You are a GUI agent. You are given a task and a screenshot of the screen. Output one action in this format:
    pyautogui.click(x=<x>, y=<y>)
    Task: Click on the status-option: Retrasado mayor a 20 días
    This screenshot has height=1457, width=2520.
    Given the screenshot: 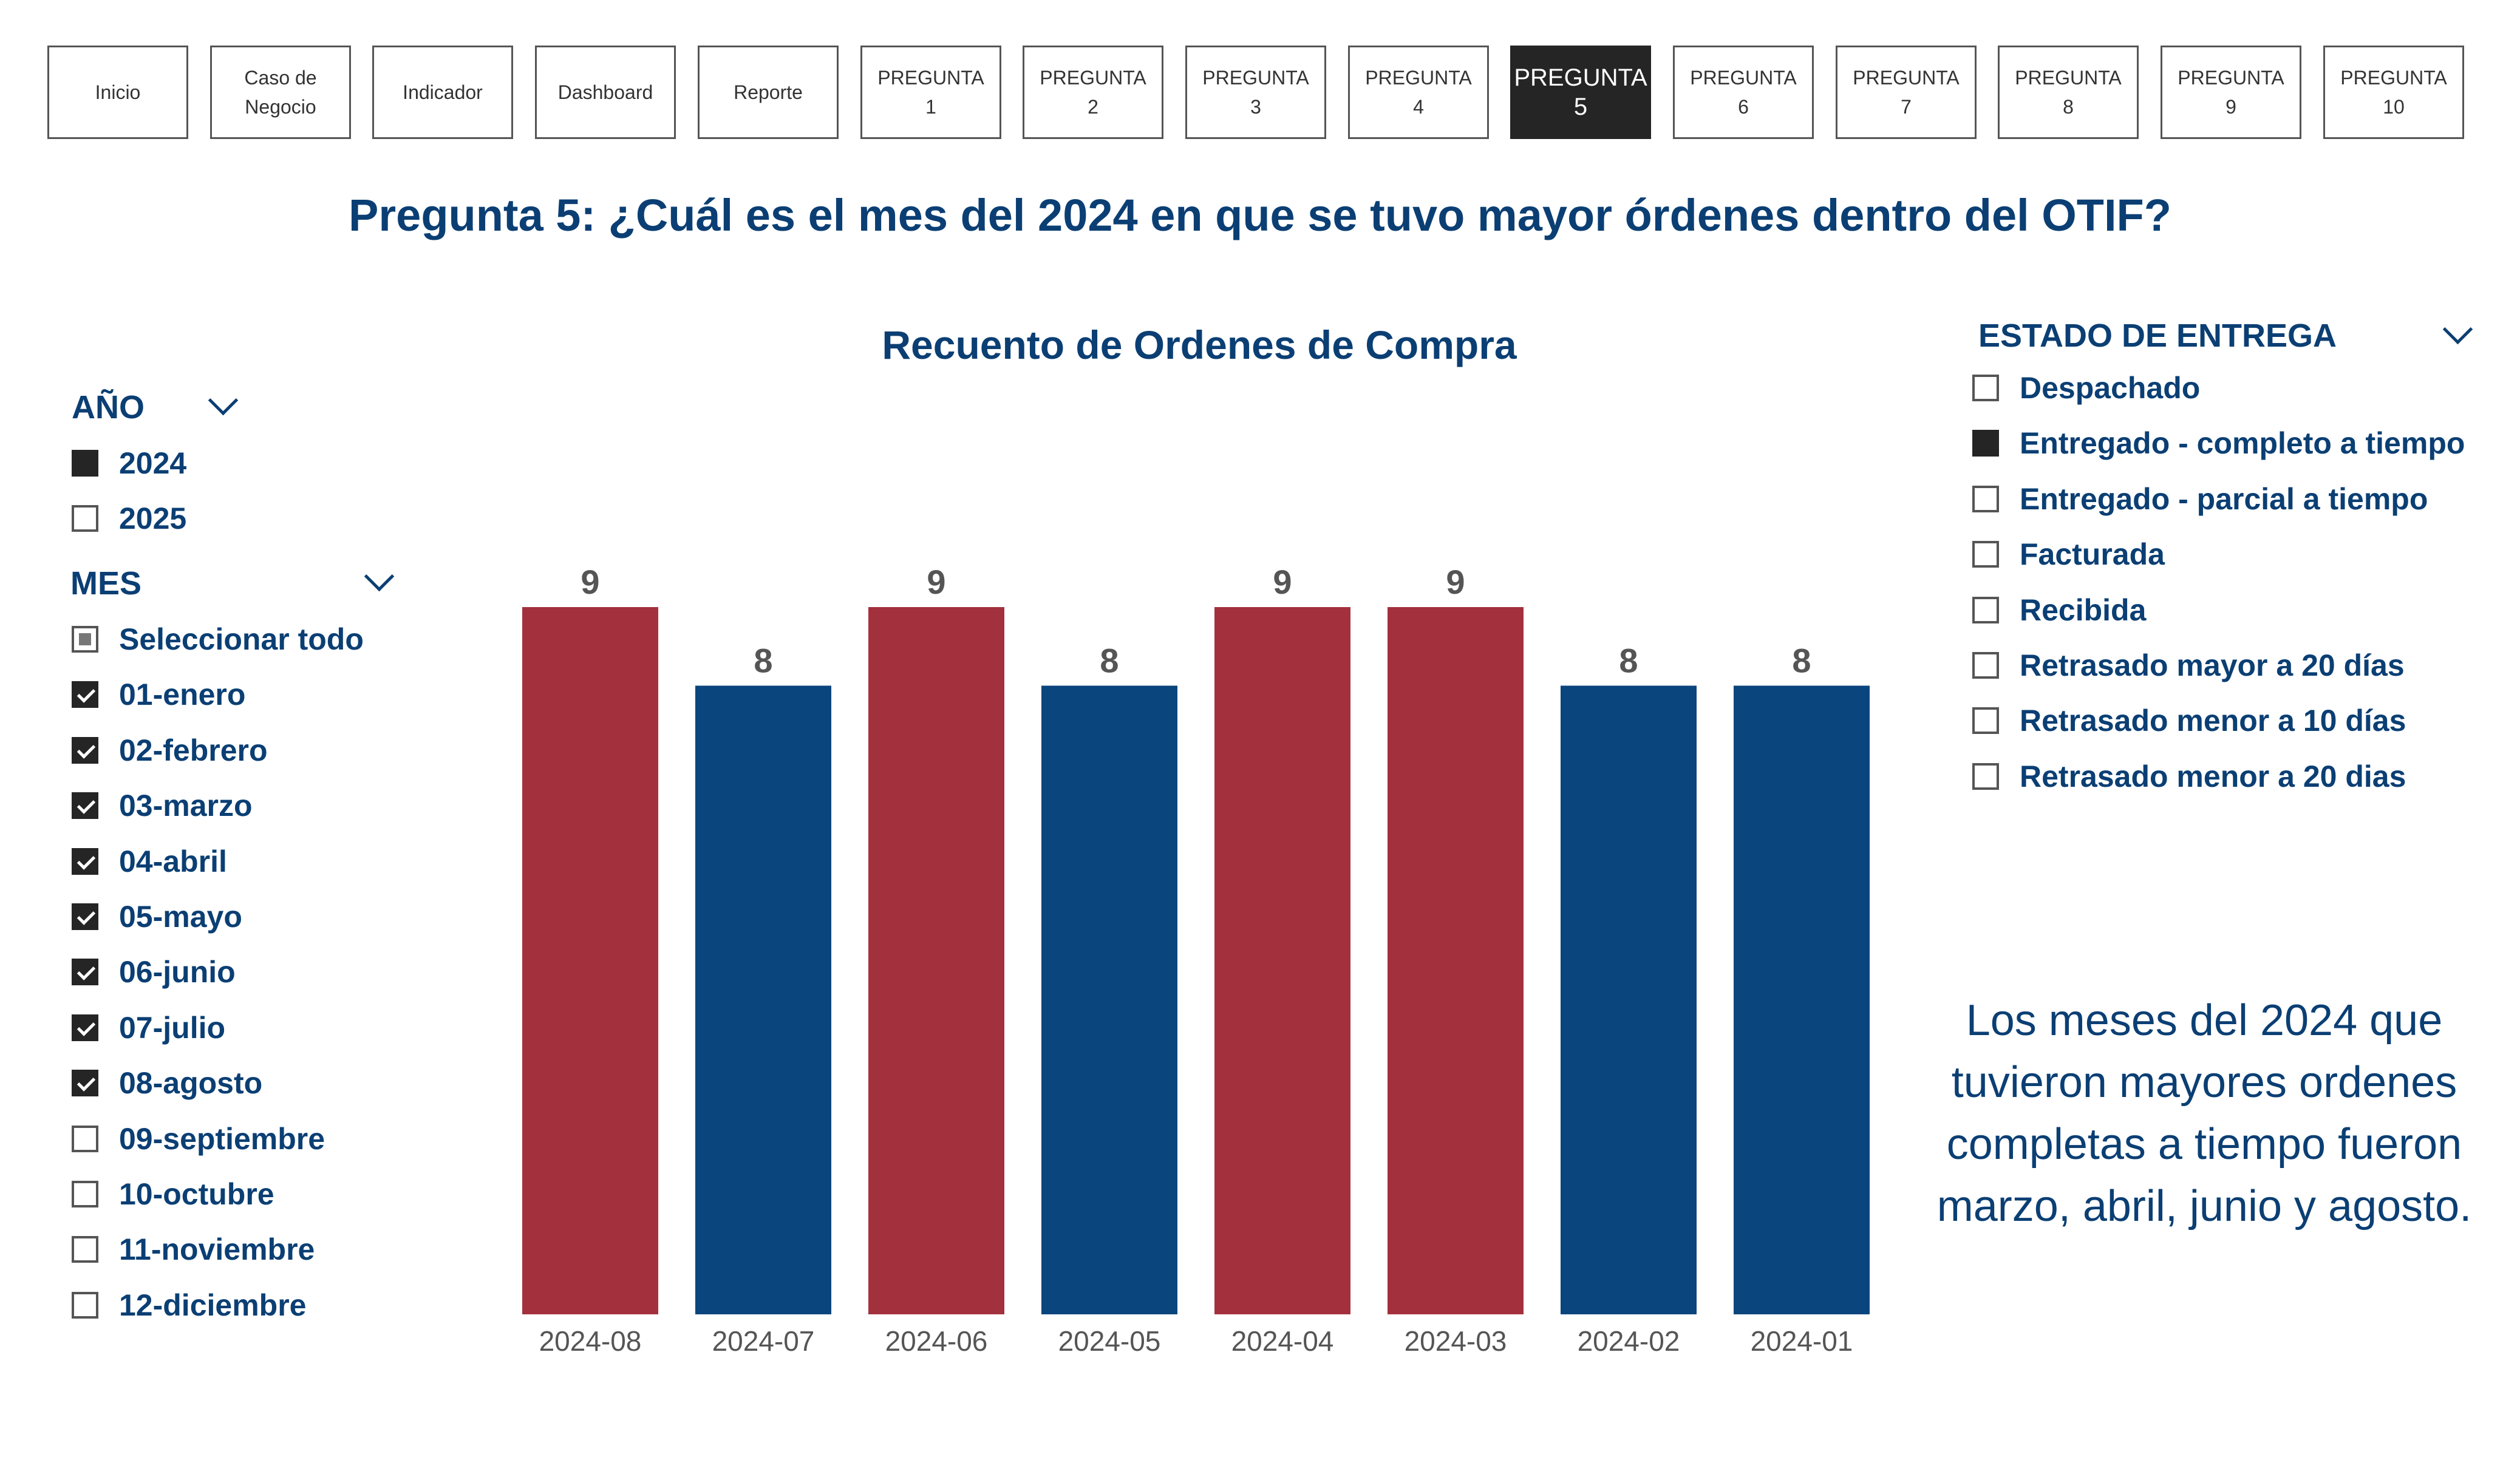 What is the action you would take?
    pyautogui.click(x=2188, y=665)
    